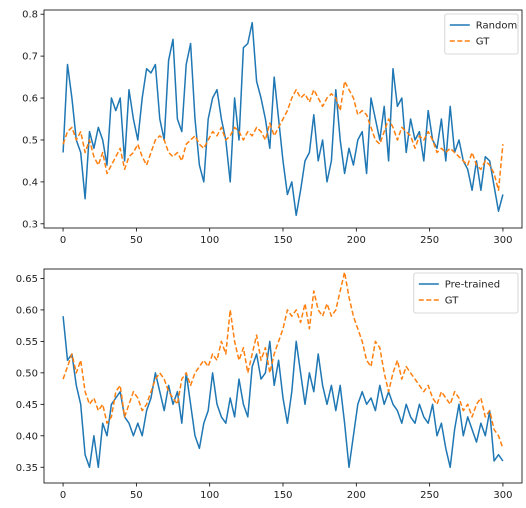  What do you see at coordinates (27, 310) in the screenshot?
I see `y-tick-label: 0.60` at bounding box center [27, 310].